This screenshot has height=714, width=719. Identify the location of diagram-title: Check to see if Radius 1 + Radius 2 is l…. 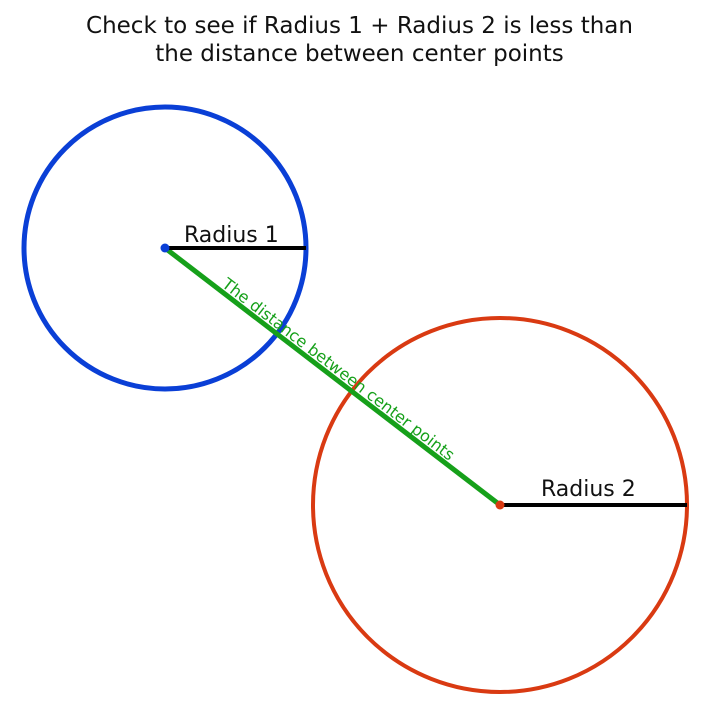
(359, 40).